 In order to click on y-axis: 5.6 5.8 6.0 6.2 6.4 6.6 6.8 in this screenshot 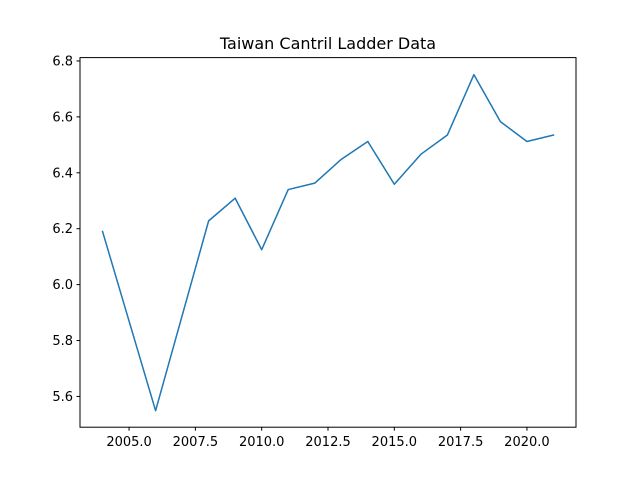, I will do `click(66, 229)`.